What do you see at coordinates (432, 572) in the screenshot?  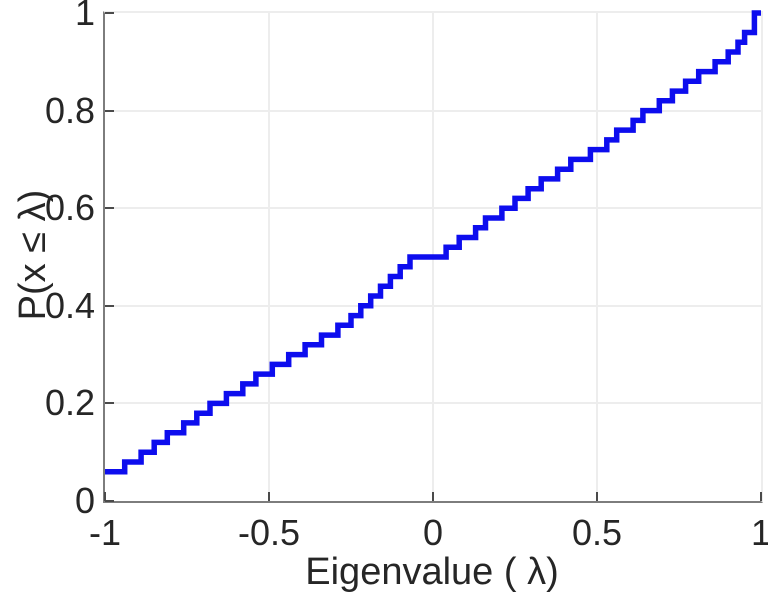 I see `x-axis-label: Eigenvalue ( λ)` at bounding box center [432, 572].